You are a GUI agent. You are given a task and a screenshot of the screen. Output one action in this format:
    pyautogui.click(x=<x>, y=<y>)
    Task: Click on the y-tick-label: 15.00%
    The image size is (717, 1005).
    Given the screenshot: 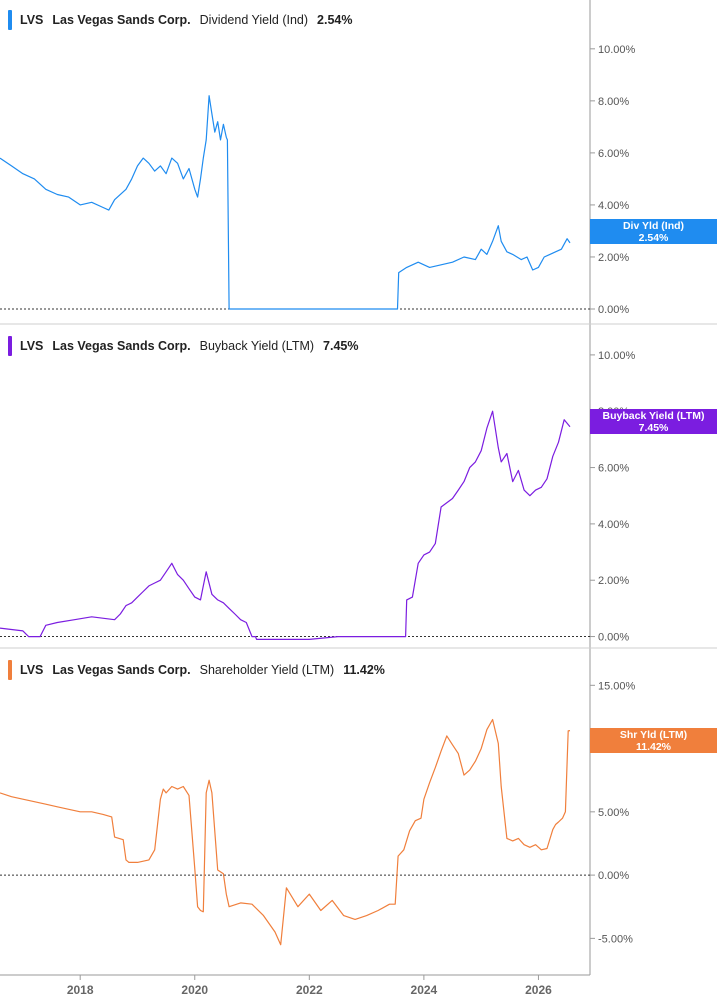 What is the action you would take?
    pyautogui.click(x=617, y=686)
    